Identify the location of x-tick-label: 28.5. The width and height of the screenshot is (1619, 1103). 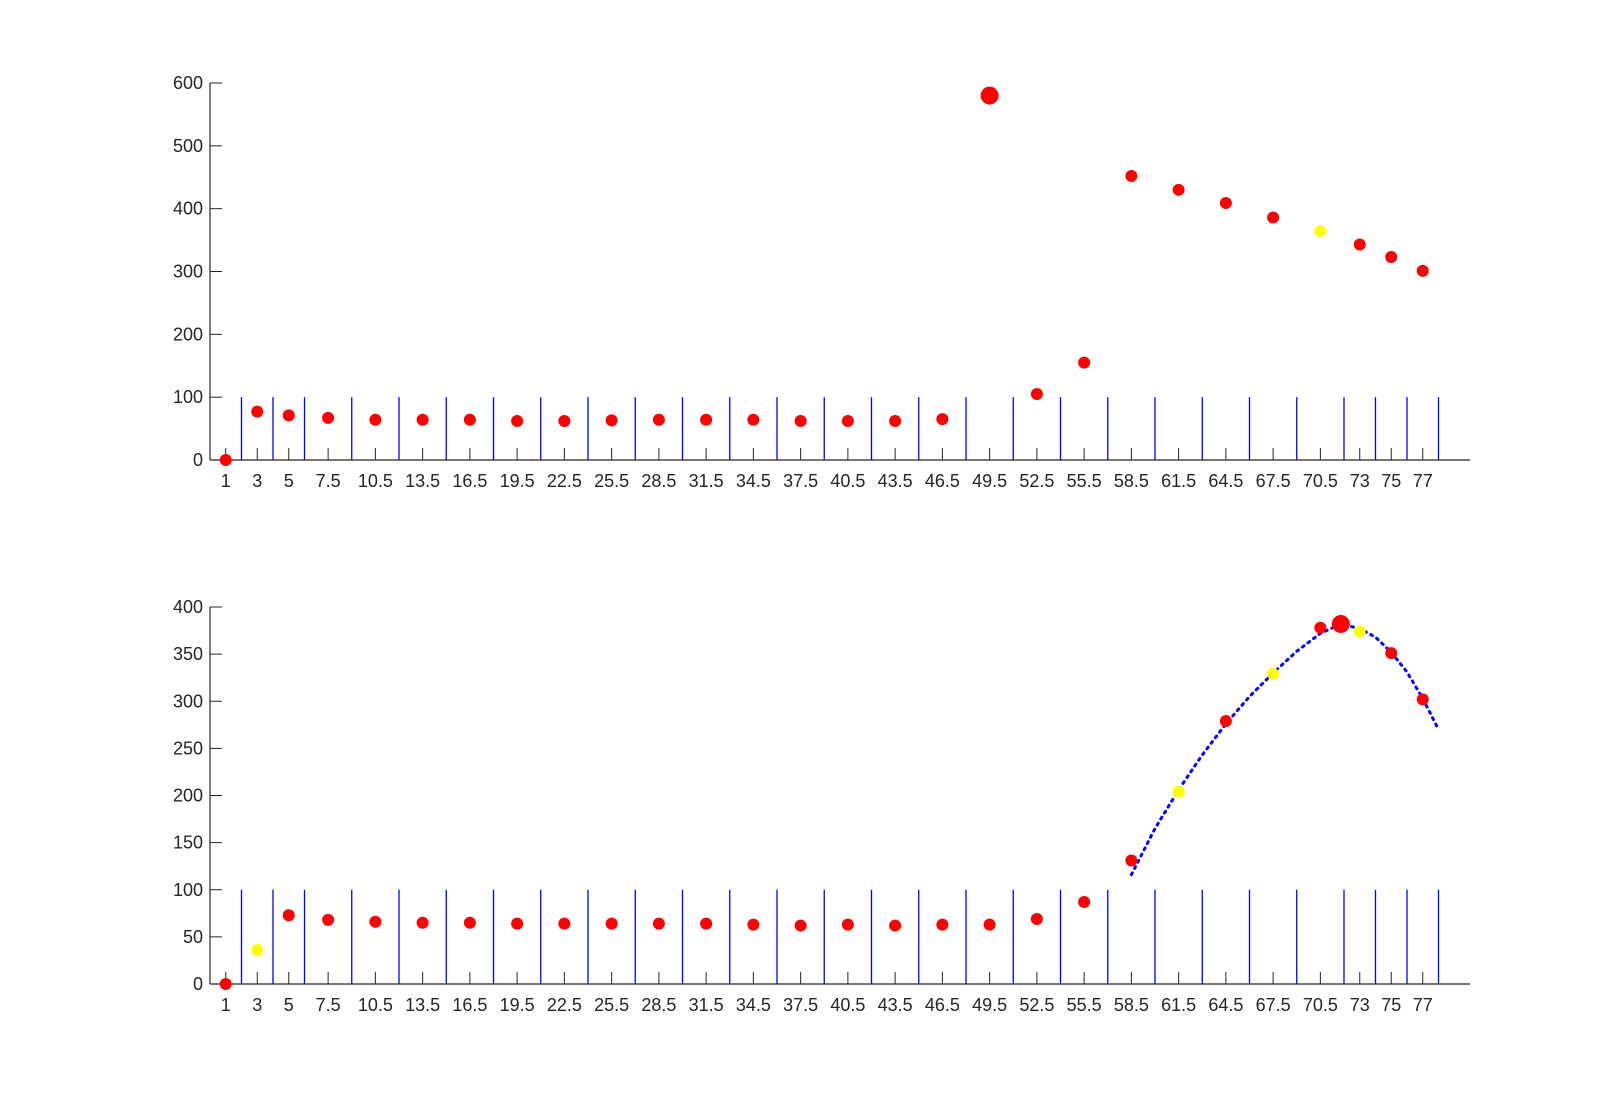
(658, 1005).